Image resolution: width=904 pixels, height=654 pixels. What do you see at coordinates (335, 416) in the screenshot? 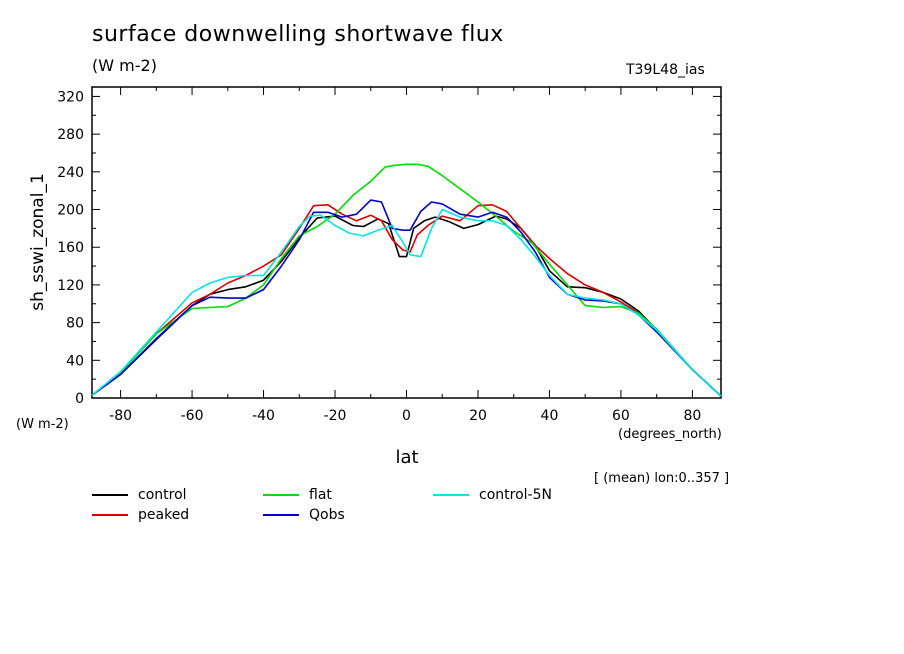
I see `x-tick-label: -20` at bounding box center [335, 416].